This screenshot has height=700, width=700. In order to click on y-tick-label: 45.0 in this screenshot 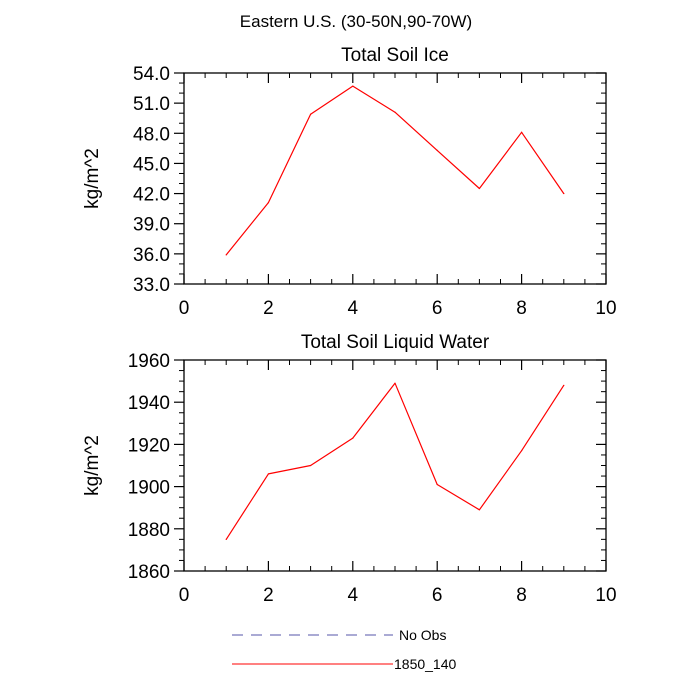, I will do `click(151, 164)`.